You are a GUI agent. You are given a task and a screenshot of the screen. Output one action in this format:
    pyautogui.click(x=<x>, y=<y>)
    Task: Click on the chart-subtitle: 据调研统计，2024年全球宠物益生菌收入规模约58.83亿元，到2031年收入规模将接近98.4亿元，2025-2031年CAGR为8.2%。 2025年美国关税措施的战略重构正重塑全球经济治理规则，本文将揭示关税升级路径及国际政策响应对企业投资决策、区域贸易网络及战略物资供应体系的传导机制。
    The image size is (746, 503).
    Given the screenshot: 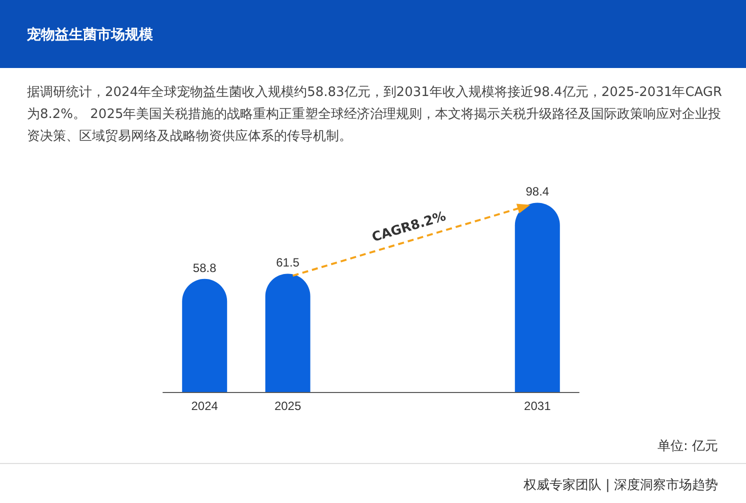 What is the action you would take?
    pyautogui.click(x=375, y=115)
    